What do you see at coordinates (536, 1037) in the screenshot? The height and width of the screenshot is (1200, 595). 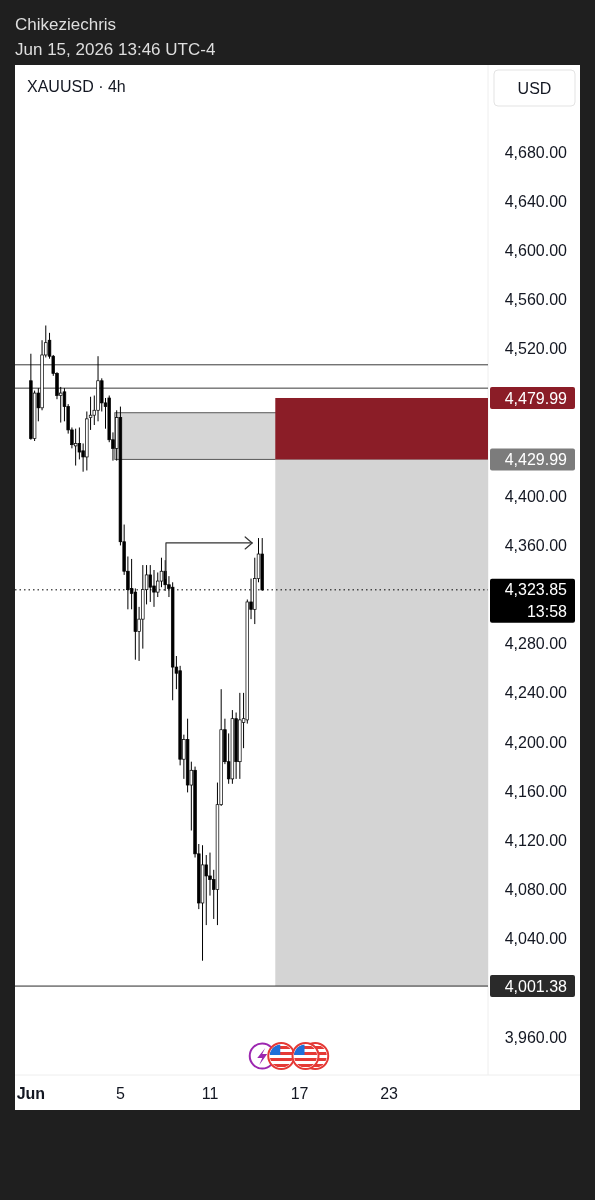 I see `y-tick-label: 3,960.00` at bounding box center [536, 1037].